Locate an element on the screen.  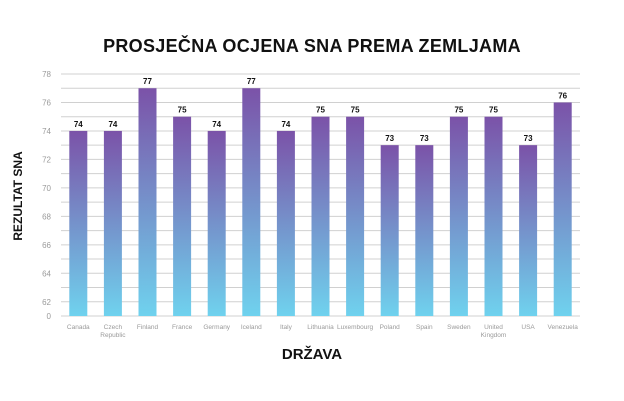
x-tick-label: Lithuania is located at coordinates (320, 327).